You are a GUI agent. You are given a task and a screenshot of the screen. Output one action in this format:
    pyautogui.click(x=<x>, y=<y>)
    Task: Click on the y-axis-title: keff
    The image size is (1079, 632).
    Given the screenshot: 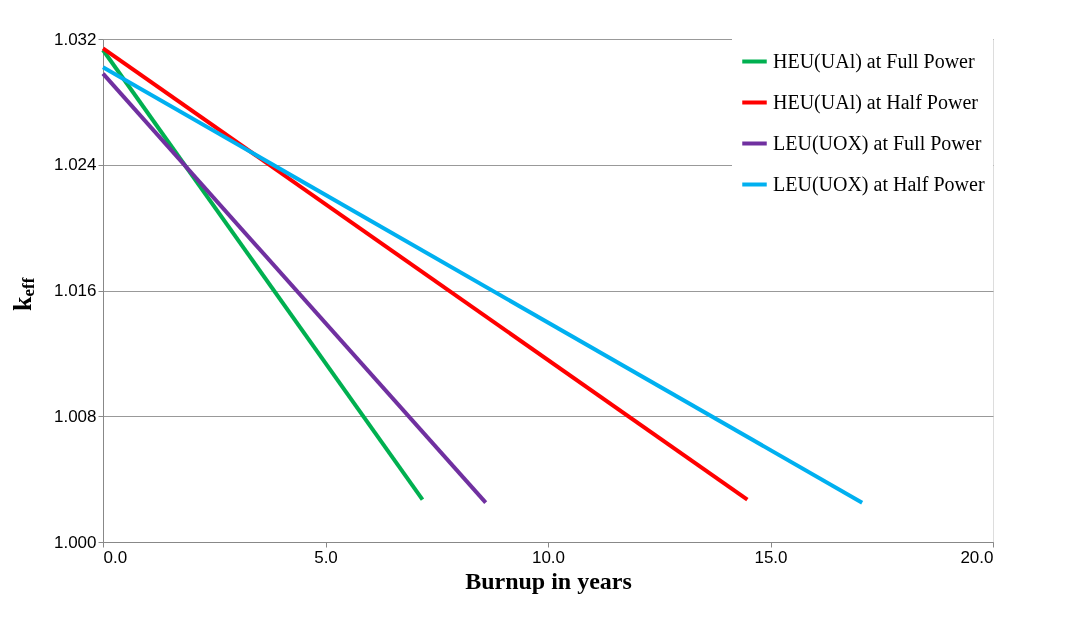 What is the action you would take?
    pyautogui.click(x=23, y=294)
    